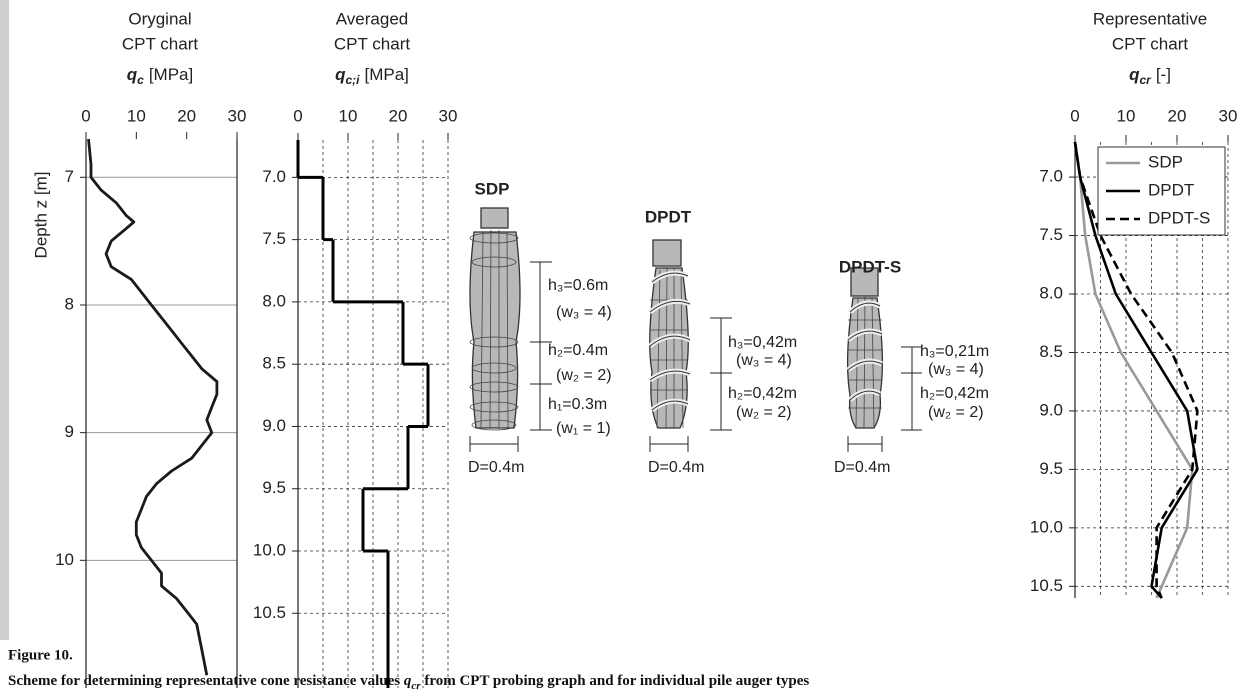 This screenshot has height=696, width=1258. I want to click on value-axis-label: qc;i [MPa], so click(372, 76).